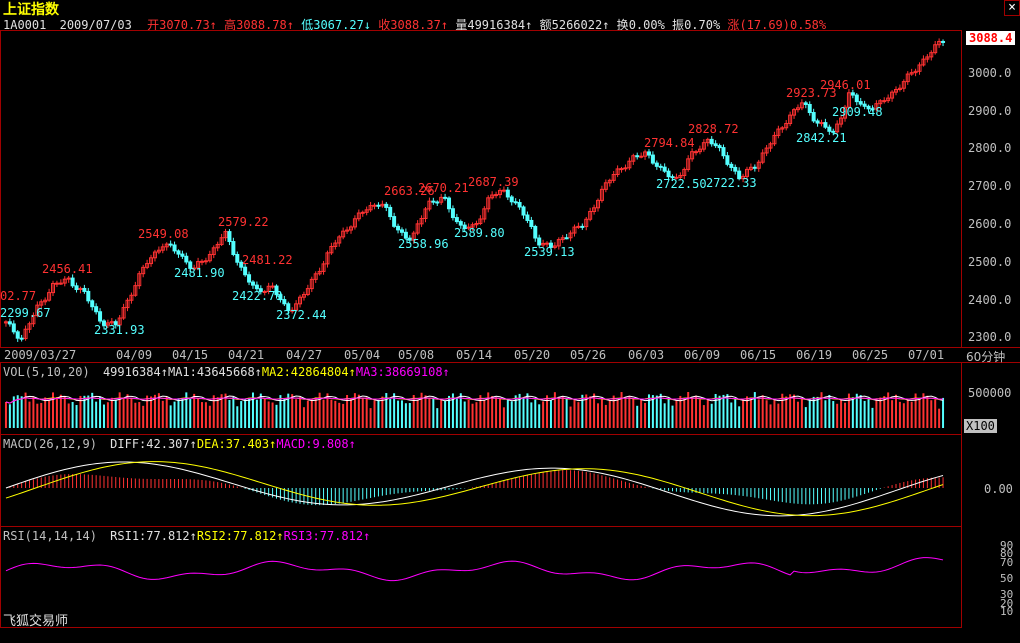 This screenshot has height=643, width=1020. What do you see at coordinates (150, 536) in the screenshot?
I see `rsi1-value: RSI1:77.812` at bounding box center [150, 536].